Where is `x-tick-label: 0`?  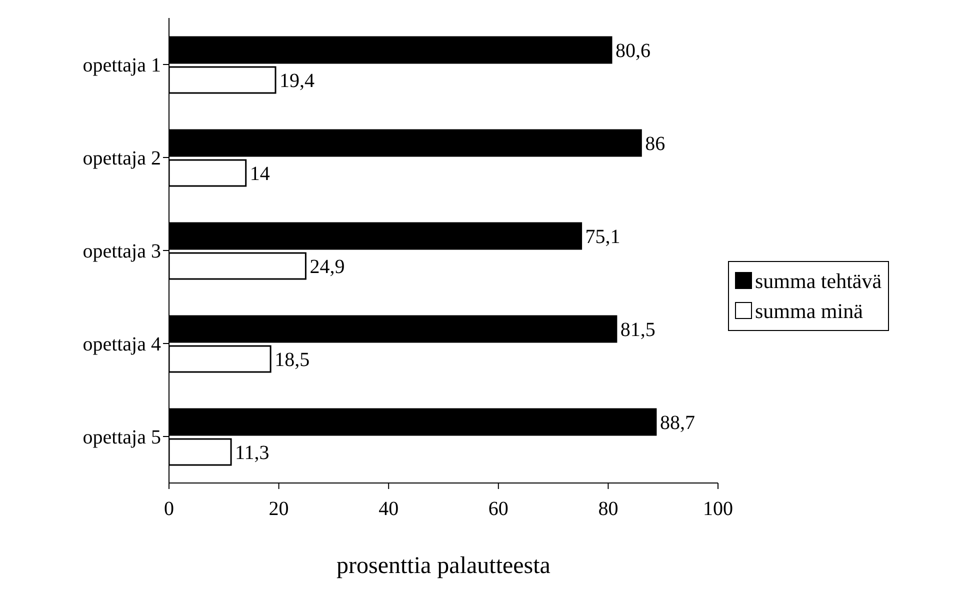 x-tick-label: 0 is located at coordinates (169, 509).